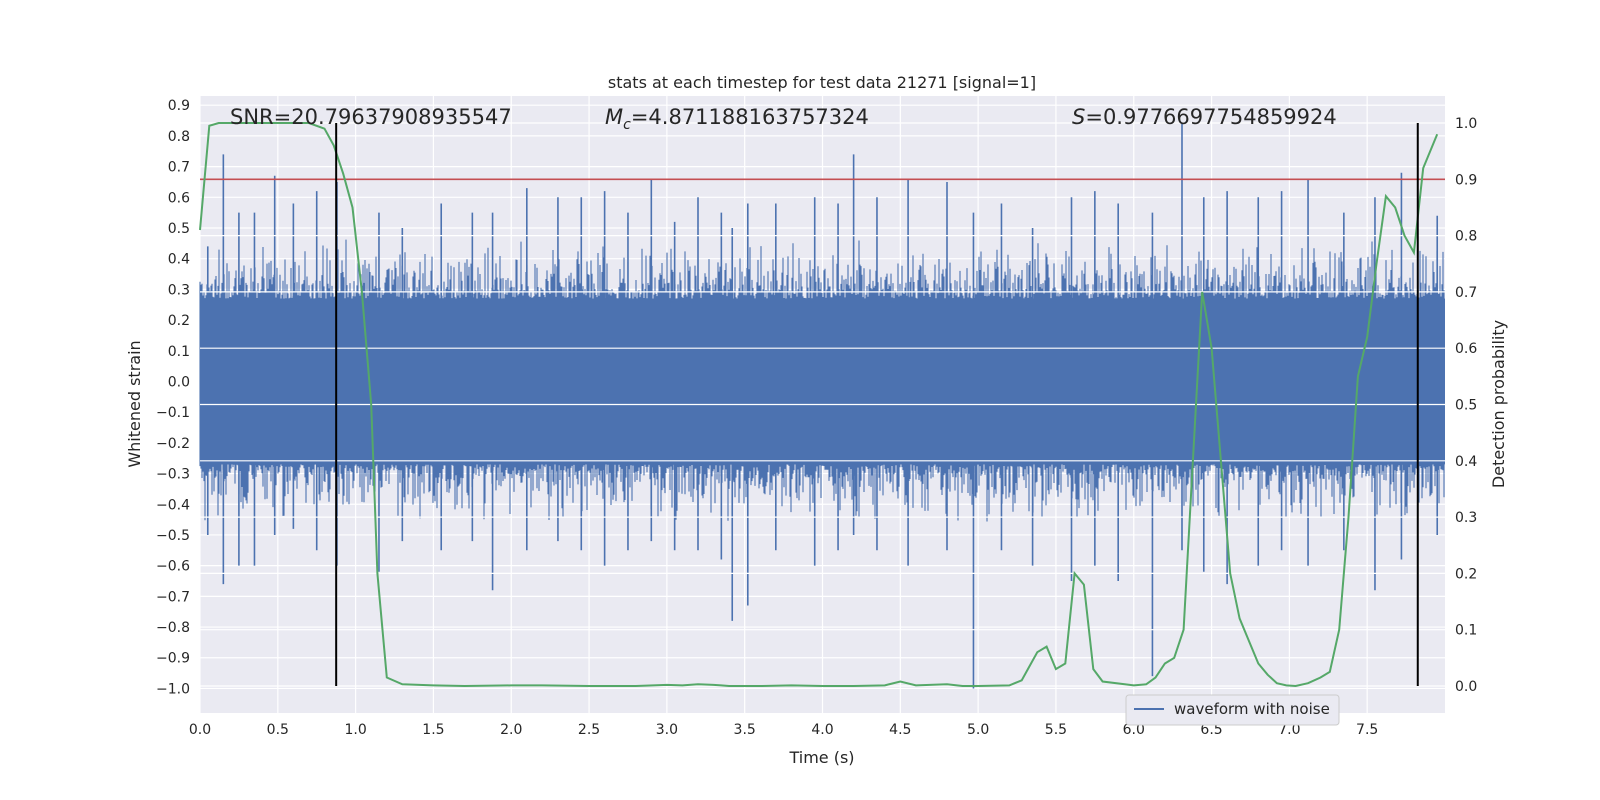 The height and width of the screenshot is (800, 1600). I want to click on y2-tick-label: 0.6, so click(1466, 349).